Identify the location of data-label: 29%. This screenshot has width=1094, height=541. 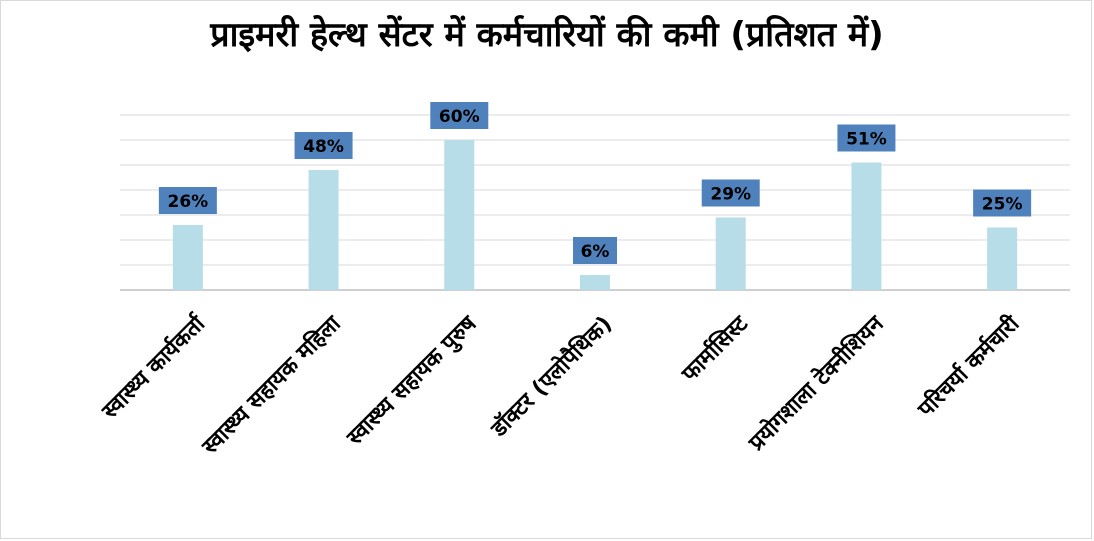
(730, 195).